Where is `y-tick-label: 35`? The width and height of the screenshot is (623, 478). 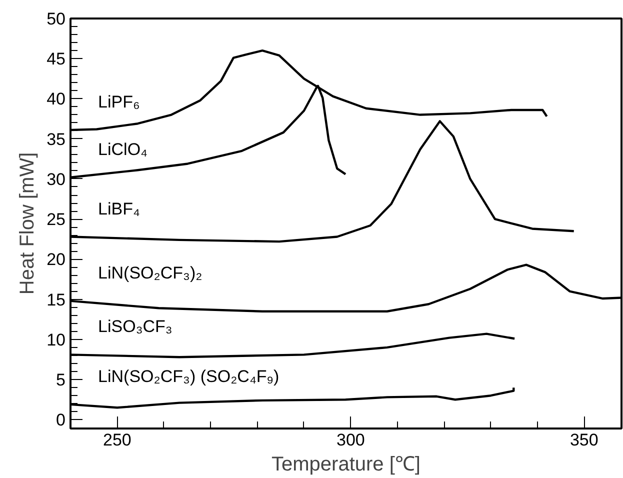 y-tick-label: 35 is located at coordinates (56, 139).